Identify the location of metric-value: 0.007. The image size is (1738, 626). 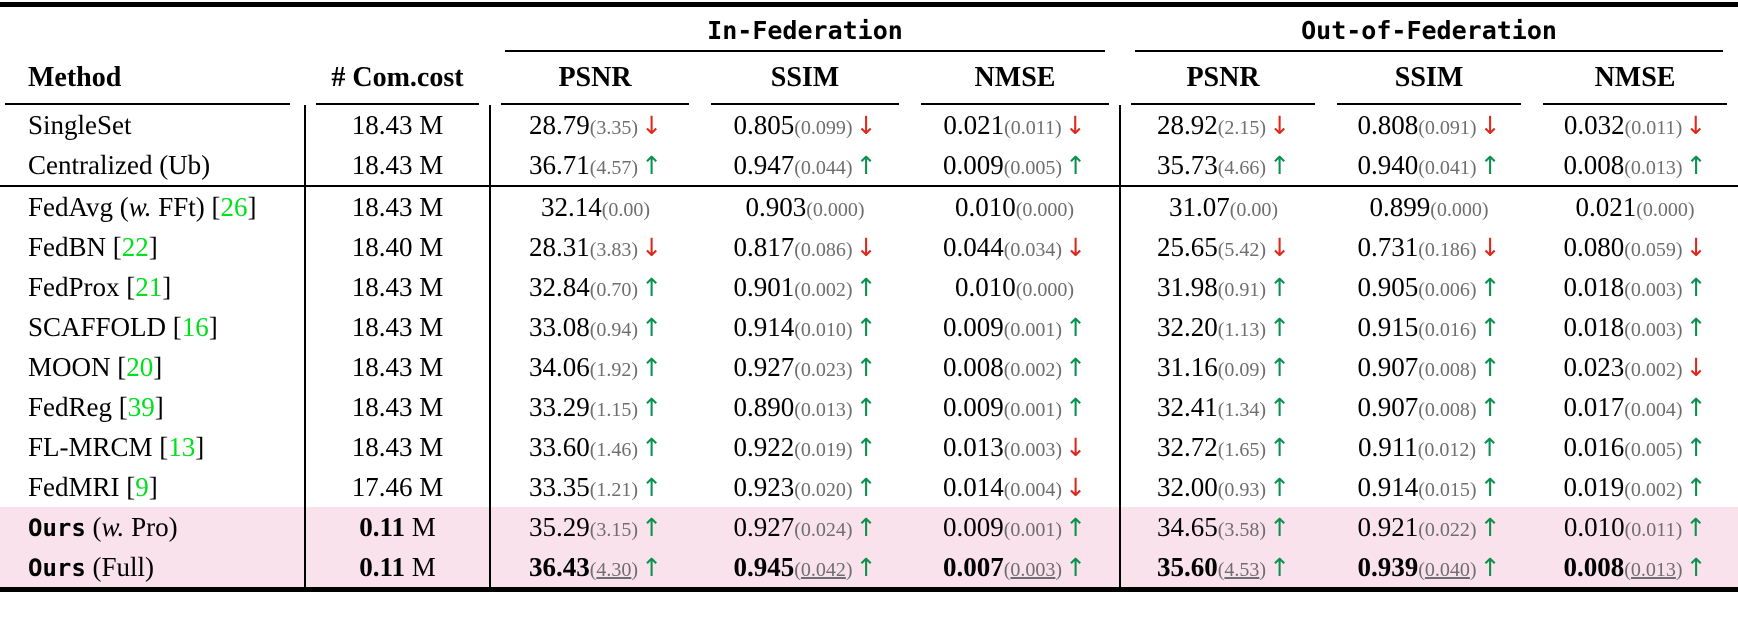
(973, 566).